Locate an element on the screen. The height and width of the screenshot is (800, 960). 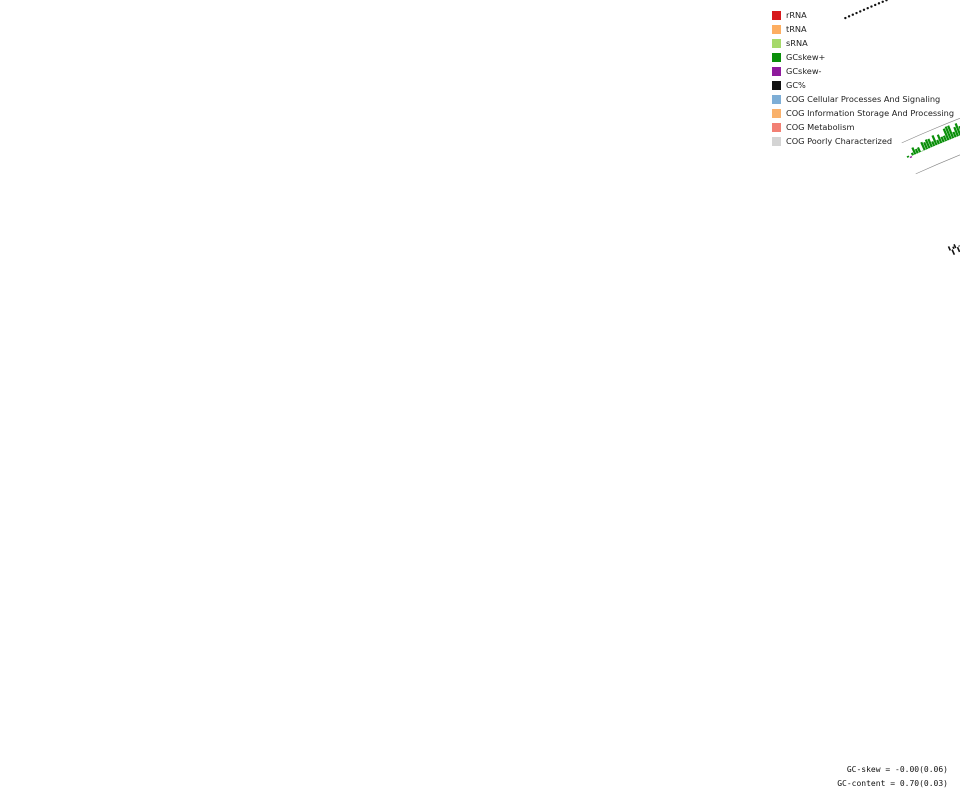
legend-label: COG Poorly Characterized is located at coordinates (839, 141).